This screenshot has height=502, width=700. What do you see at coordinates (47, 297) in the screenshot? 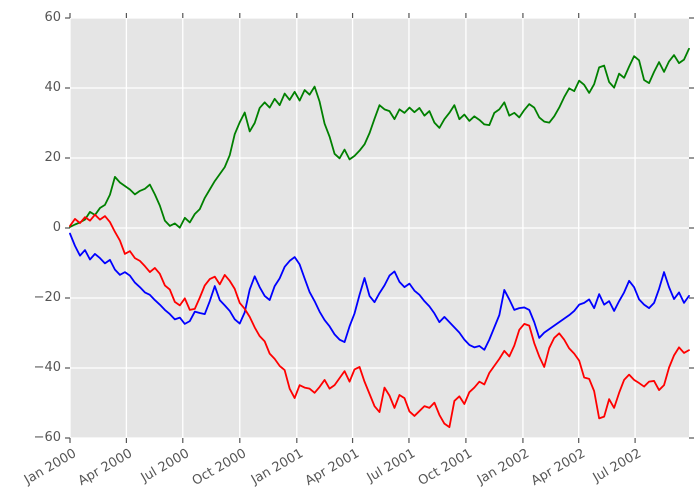
I see `y-tick-label: −20` at bounding box center [47, 297].